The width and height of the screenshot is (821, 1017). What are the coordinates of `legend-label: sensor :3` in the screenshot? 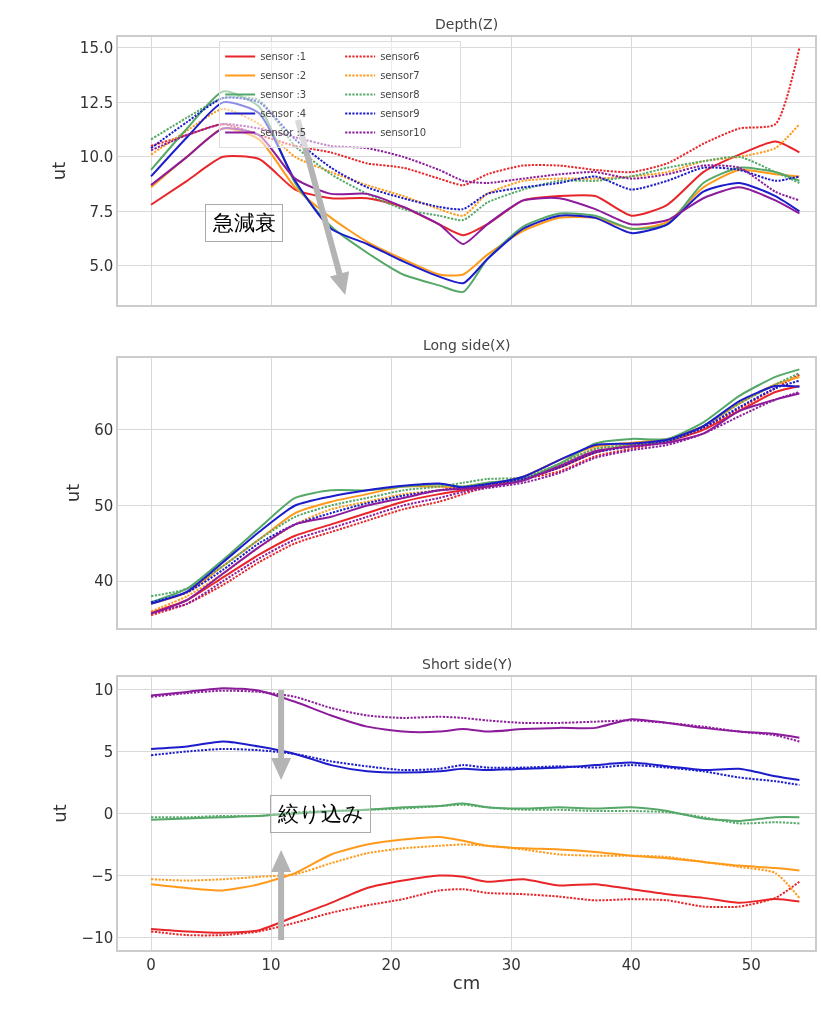 It's located at (283, 95).